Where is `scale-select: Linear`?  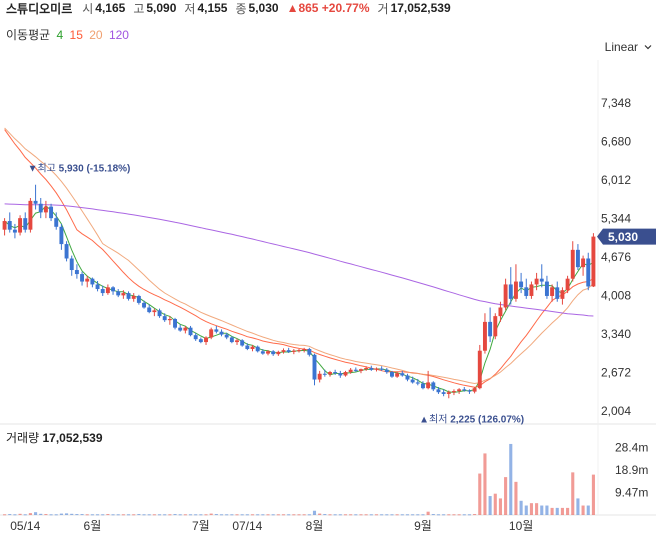
scale-select: Linear is located at coordinates (628, 47).